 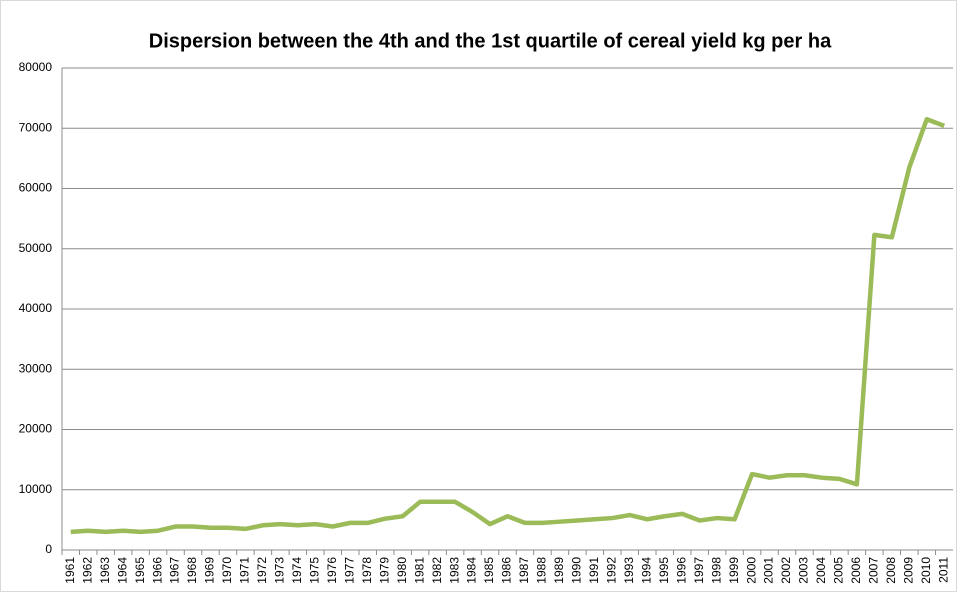 What do you see at coordinates (786, 570) in the screenshot?
I see `x-tick-label: 2002` at bounding box center [786, 570].